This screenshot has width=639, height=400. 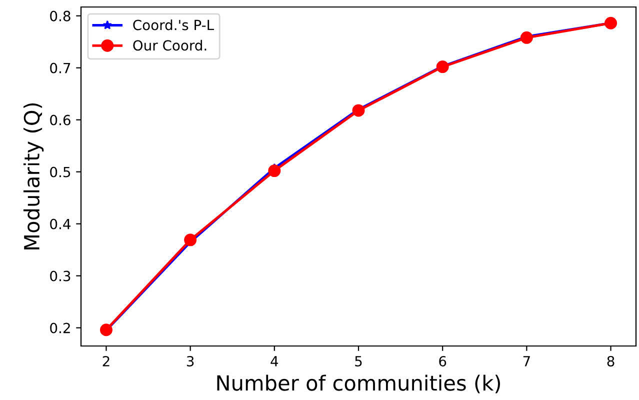 What do you see at coordinates (106, 361) in the screenshot?
I see `x-tick-label: 2` at bounding box center [106, 361].